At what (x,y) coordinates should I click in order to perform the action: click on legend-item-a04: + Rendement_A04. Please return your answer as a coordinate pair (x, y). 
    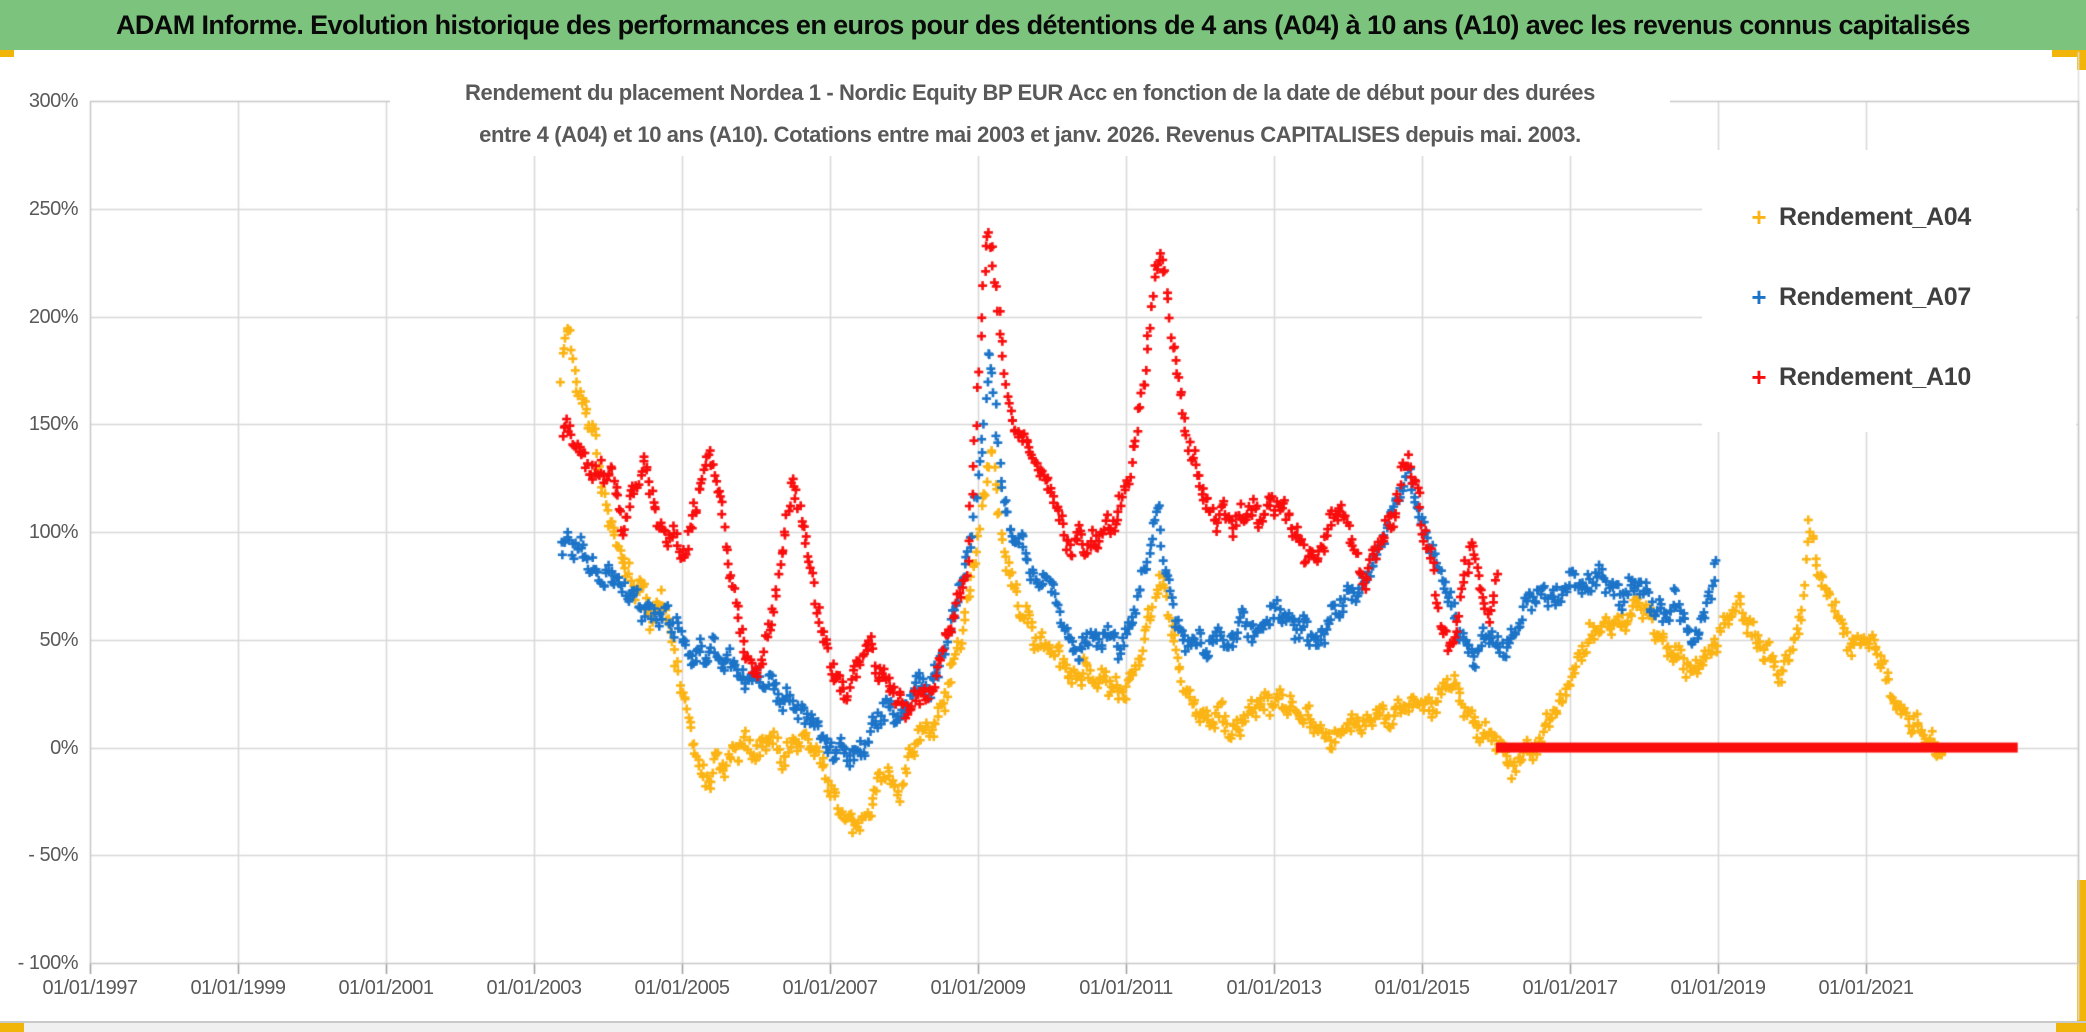
    Looking at the image, I should click on (1889, 217).